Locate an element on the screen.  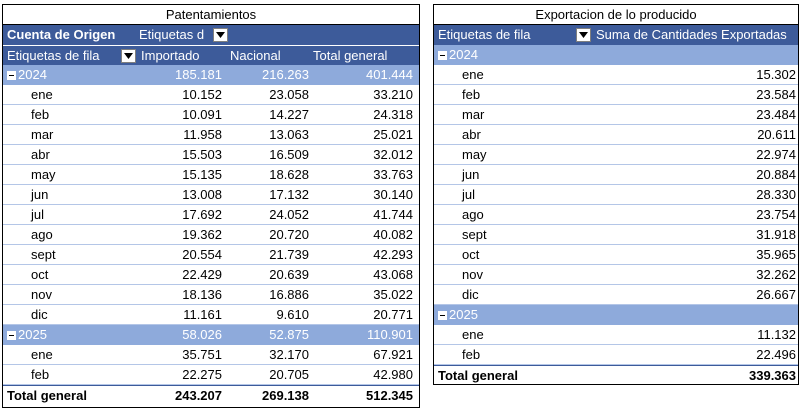
row-value: 30.140 is located at coordinates (393, 194).